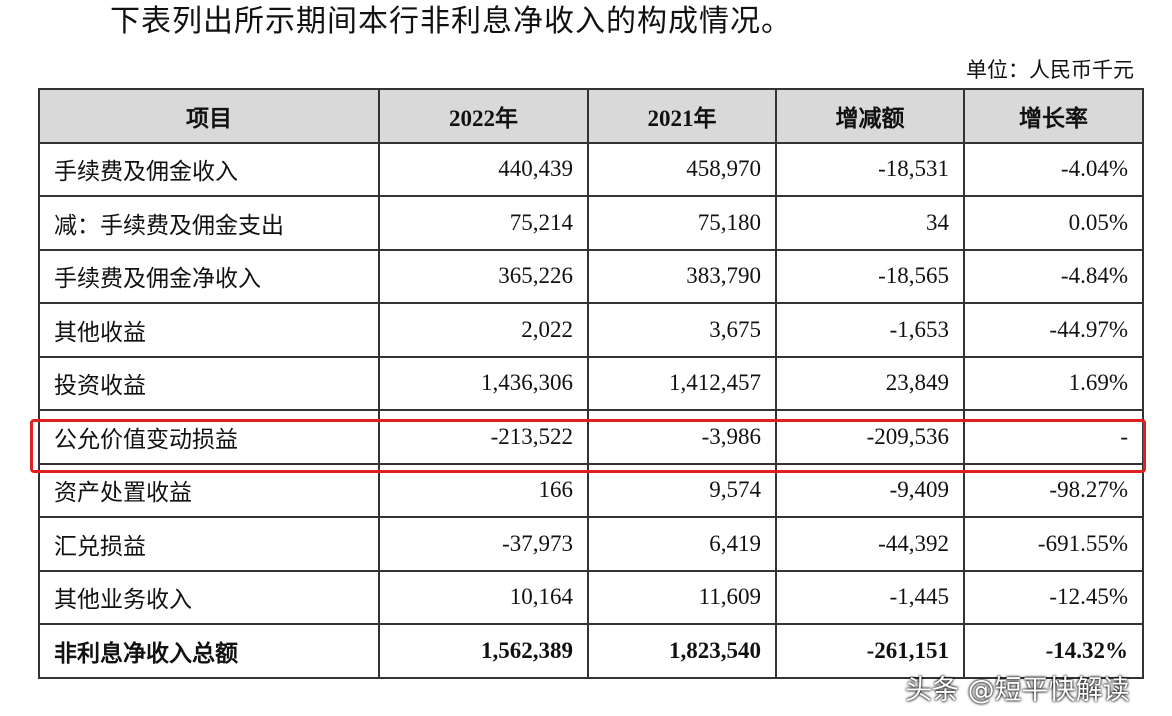 Image resolution: width=1172 pixels, height=716 pixels. I want to click on table-row: 其他业务收入 10,164 11,609 -1,445 -12.45%, so click(591, 597).